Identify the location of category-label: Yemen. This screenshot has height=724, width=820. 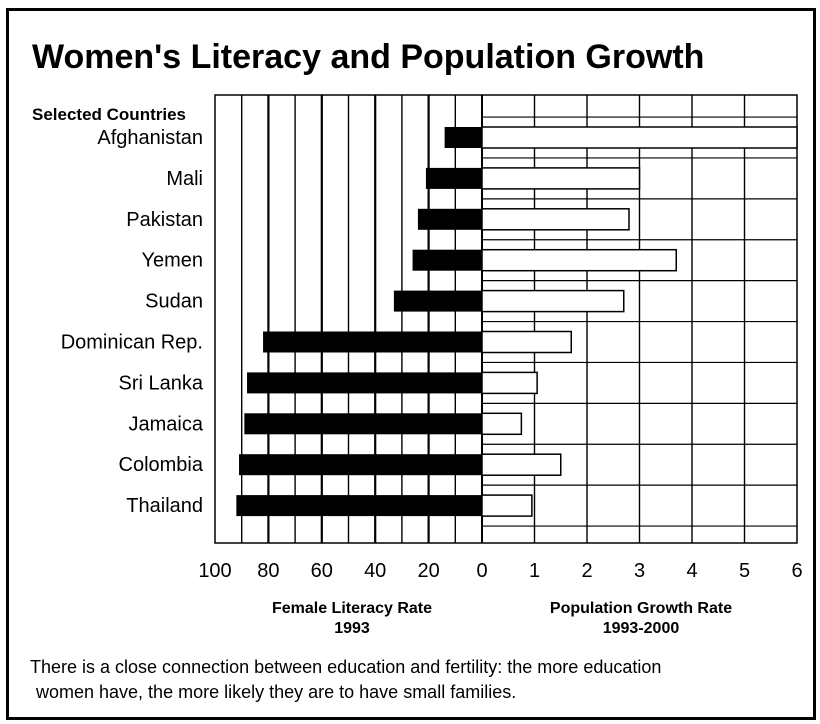
(172, 261).